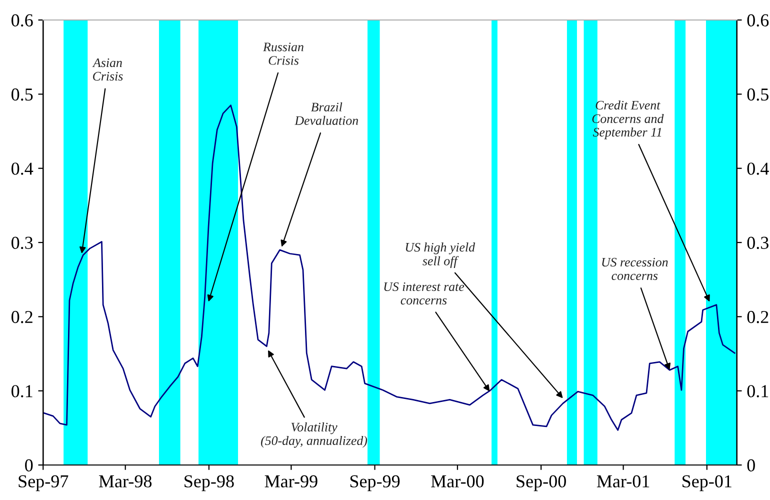 This screenshot has width=770, height=500. What do you see at coordinates (22, 94) in the screenshot?
I see `y-tick-label: 0.5` at bounding box center [22, 94].